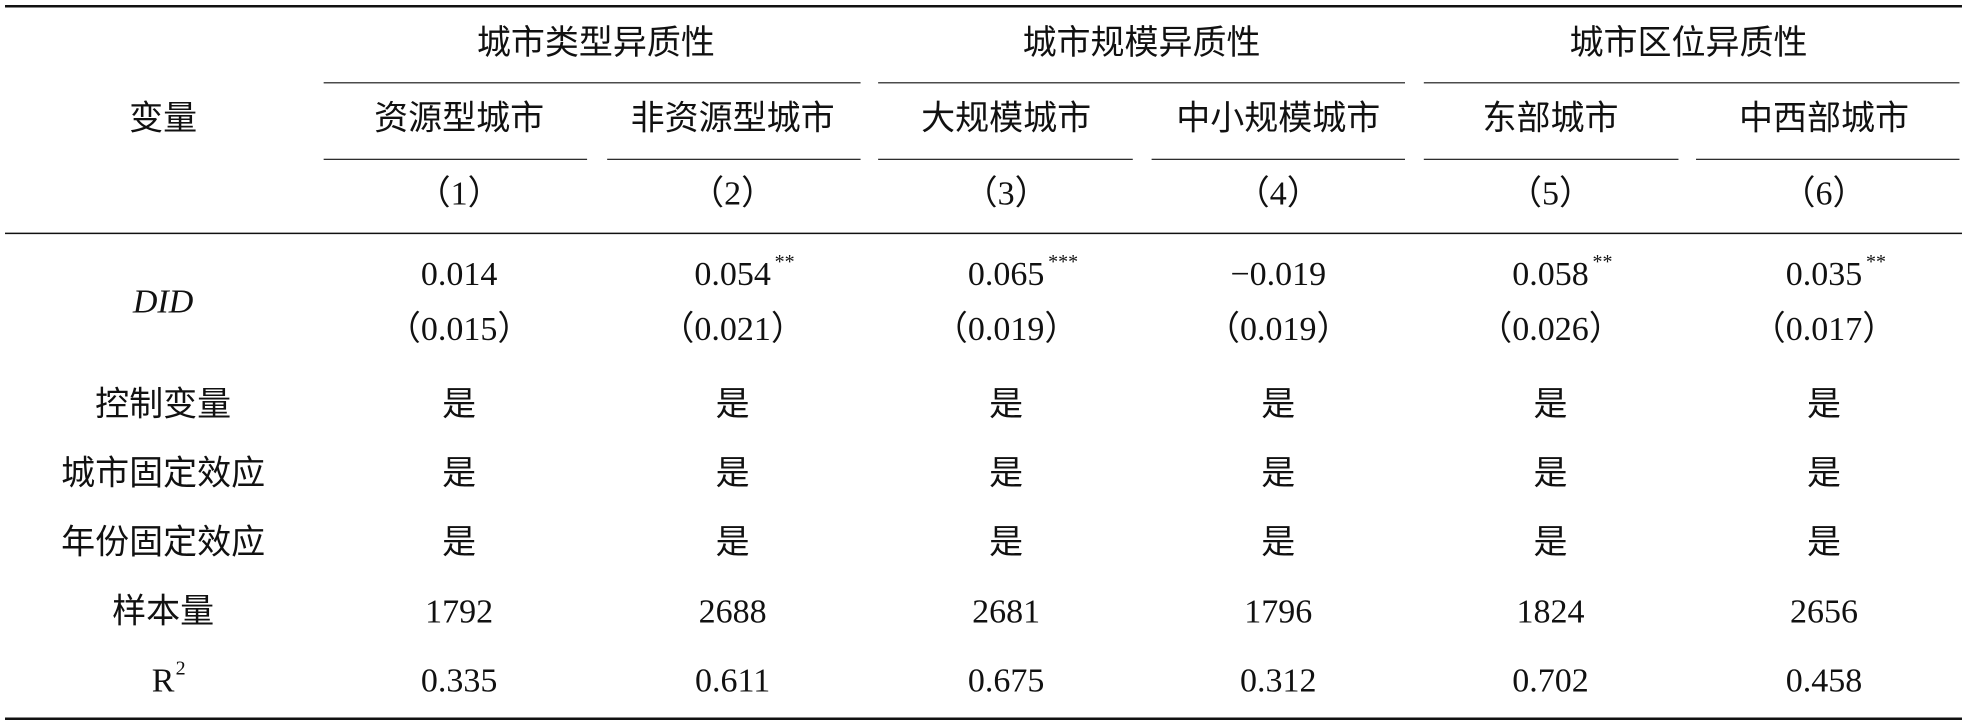 This screenshot has height=724, width=1967. I want to click on cell: 0.702, so click(1550, 680).